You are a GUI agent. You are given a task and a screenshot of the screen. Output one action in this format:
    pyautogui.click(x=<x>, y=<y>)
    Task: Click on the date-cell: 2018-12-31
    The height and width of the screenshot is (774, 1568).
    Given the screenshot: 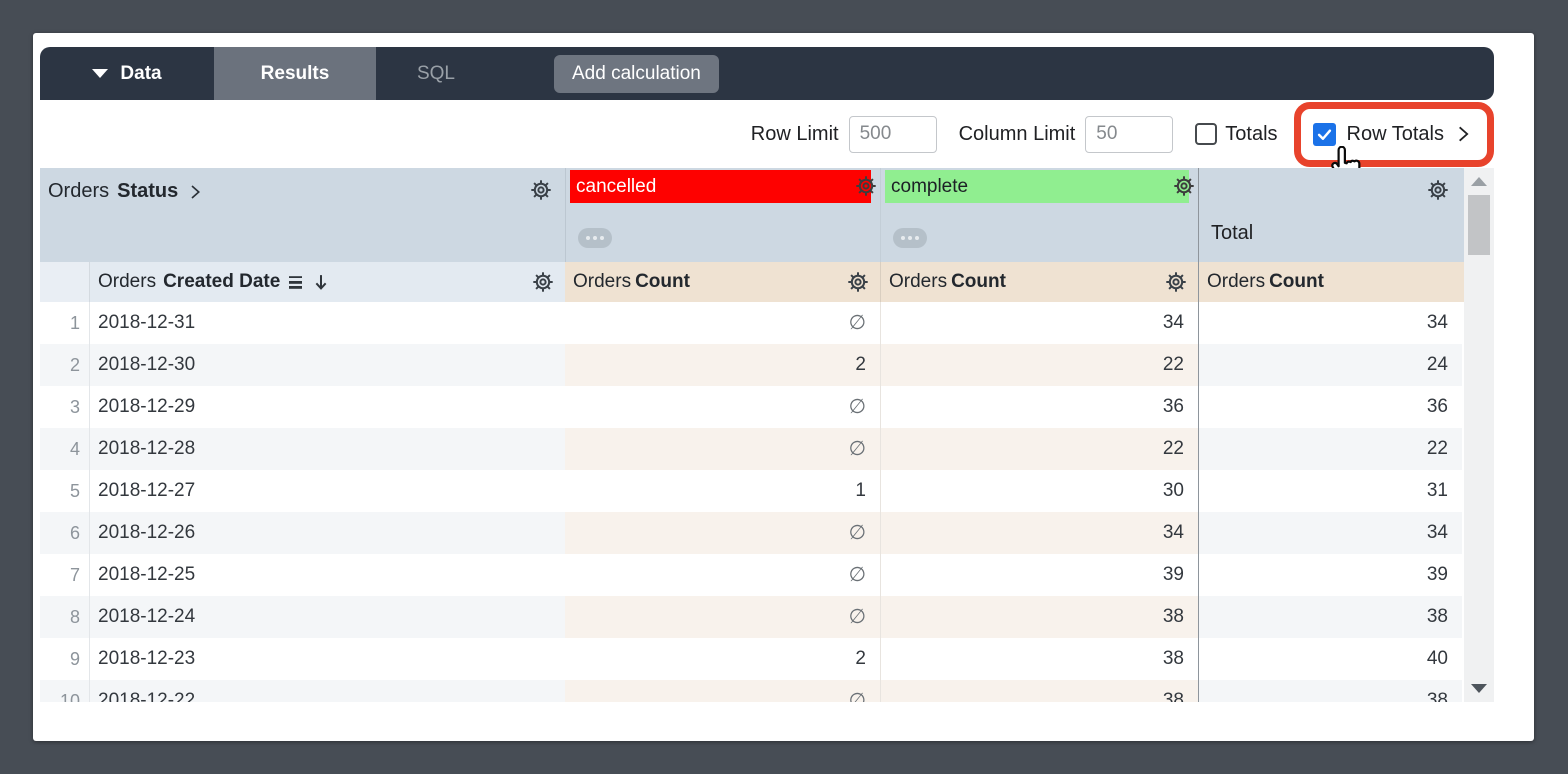 What is the action you would take?
    pyautogui.click(x=147, y=322)
    